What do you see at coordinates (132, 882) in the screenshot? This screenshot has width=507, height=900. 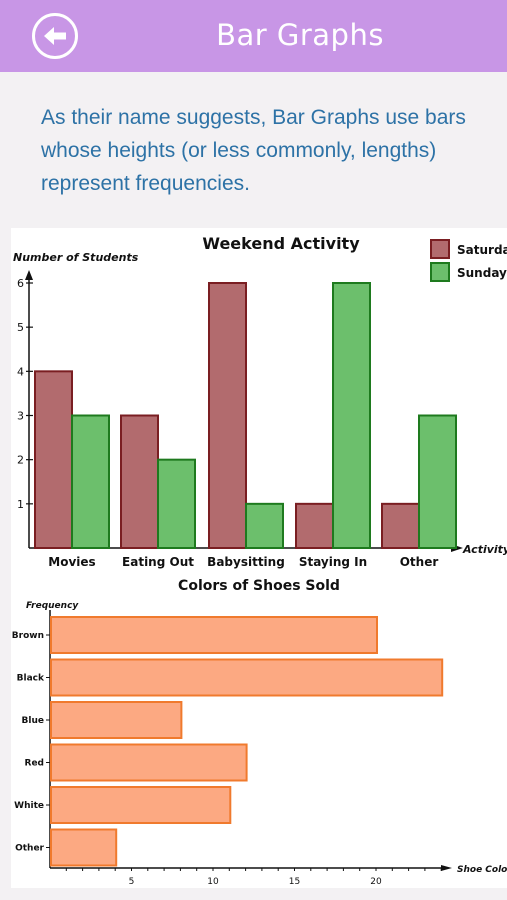 I see `chart2-x-tick-label: 5` at bounding box center [132, 882].